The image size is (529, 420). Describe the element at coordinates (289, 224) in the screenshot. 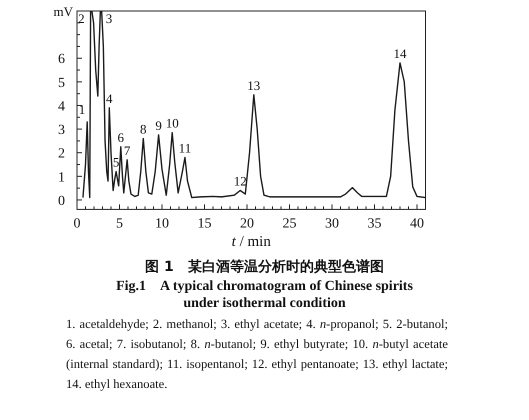

I see `x-tick-label: 25` at that location.